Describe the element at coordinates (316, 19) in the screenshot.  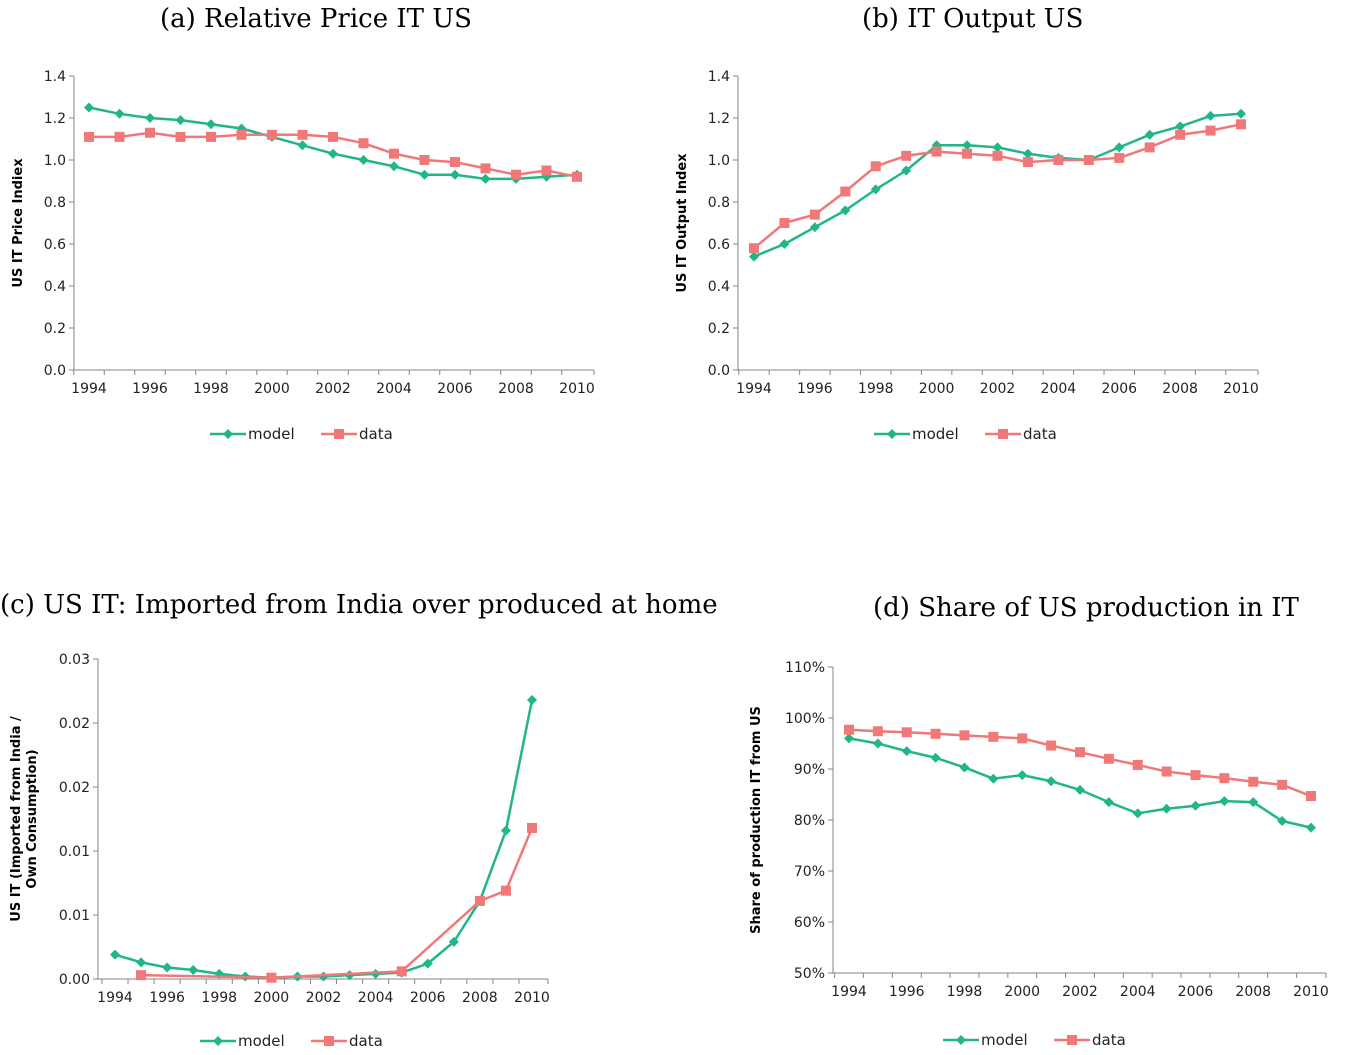
I see `chart-title: (a) Relative Price IT US` at that location.